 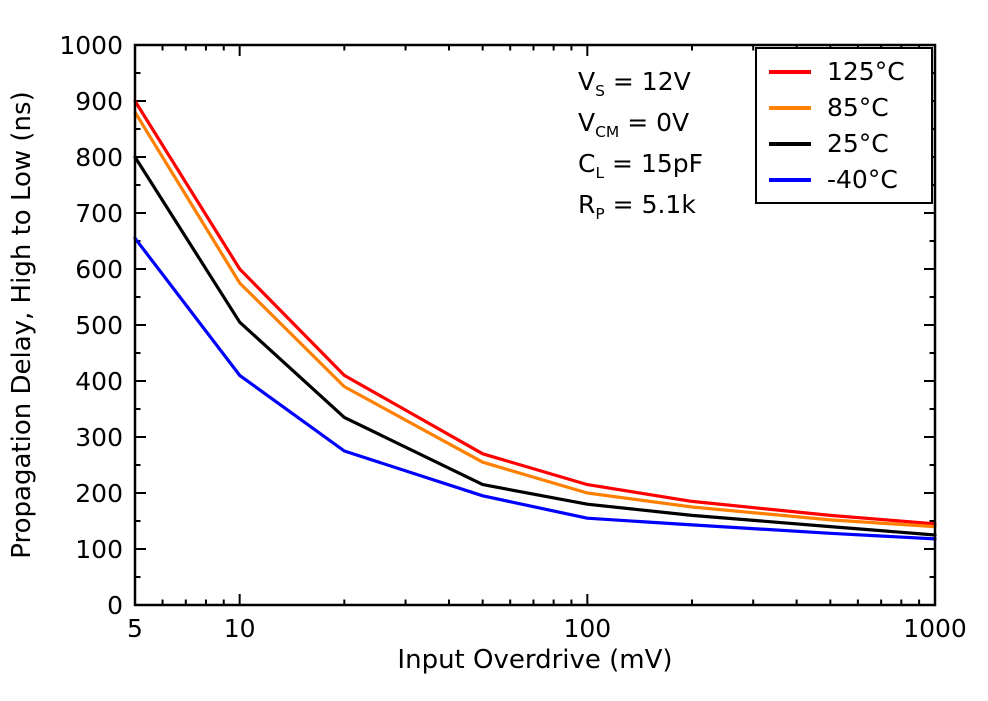 What do you see at coordinates (634, 83) in the screenshot?
I see `condition-line: VS = 12V` at bounding box center [634, 83].